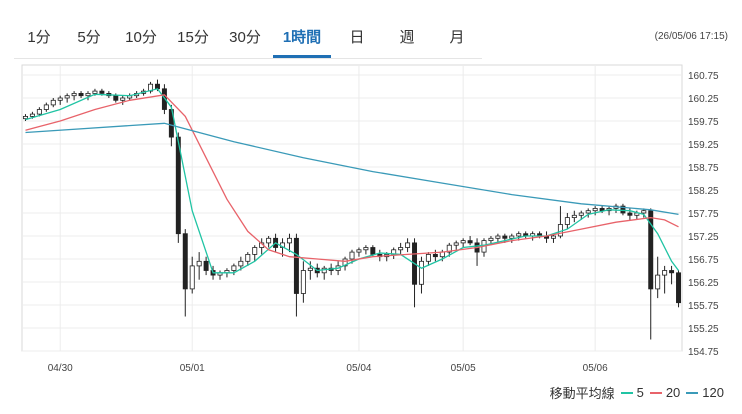  I want to click on tab-30min: 30分, so click(245, 37).